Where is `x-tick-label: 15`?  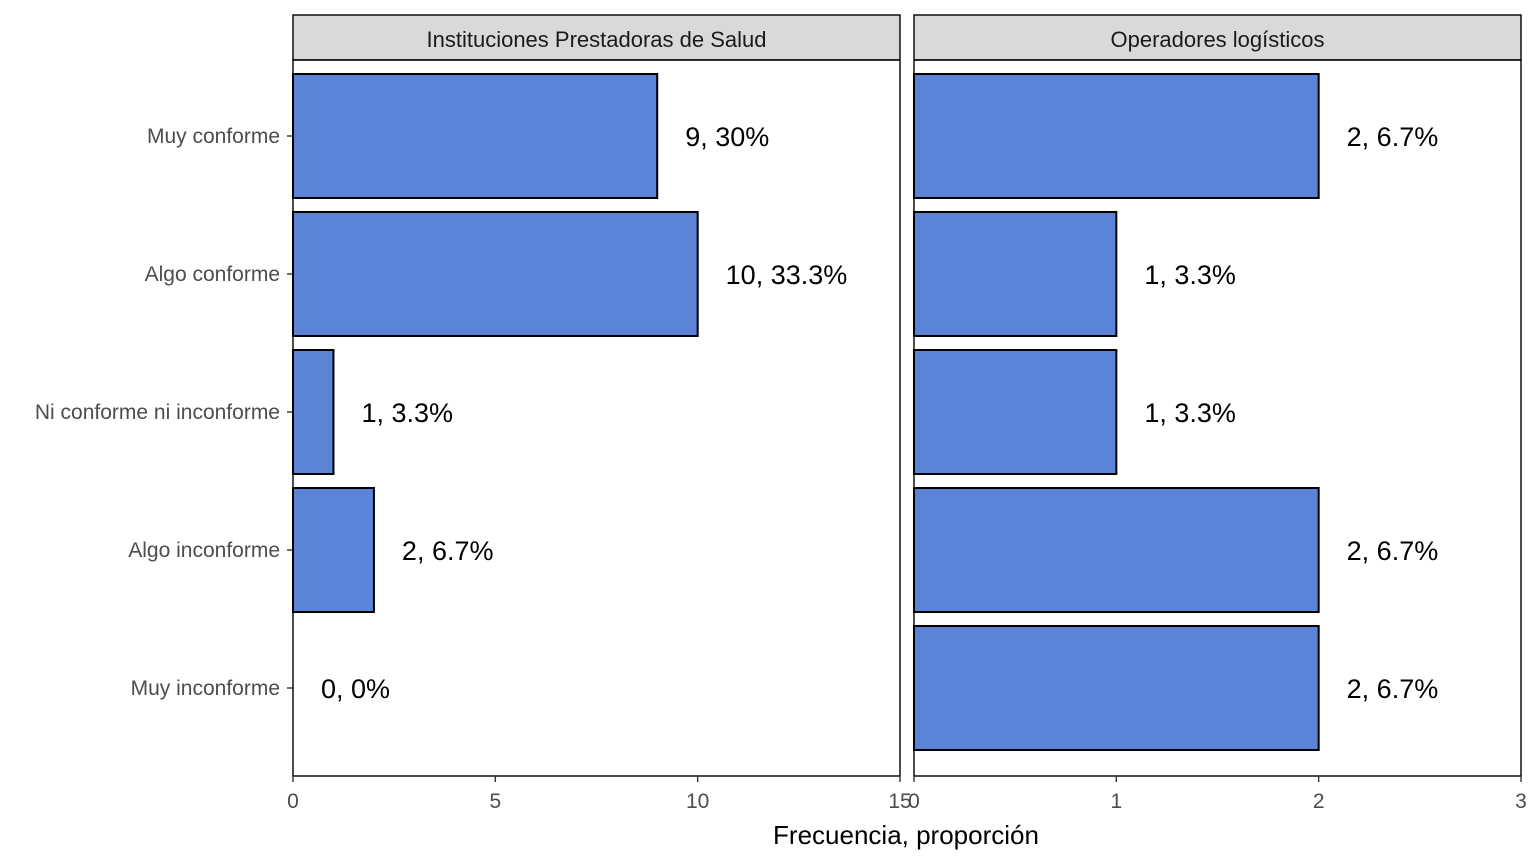
x-tick-label: 15 is located at coordinates (899, 801).